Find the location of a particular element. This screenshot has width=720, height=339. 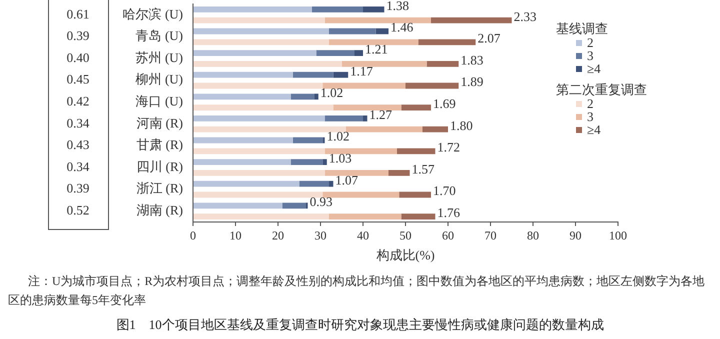

annotation: 1.17 is located at coordinates (362, 70).